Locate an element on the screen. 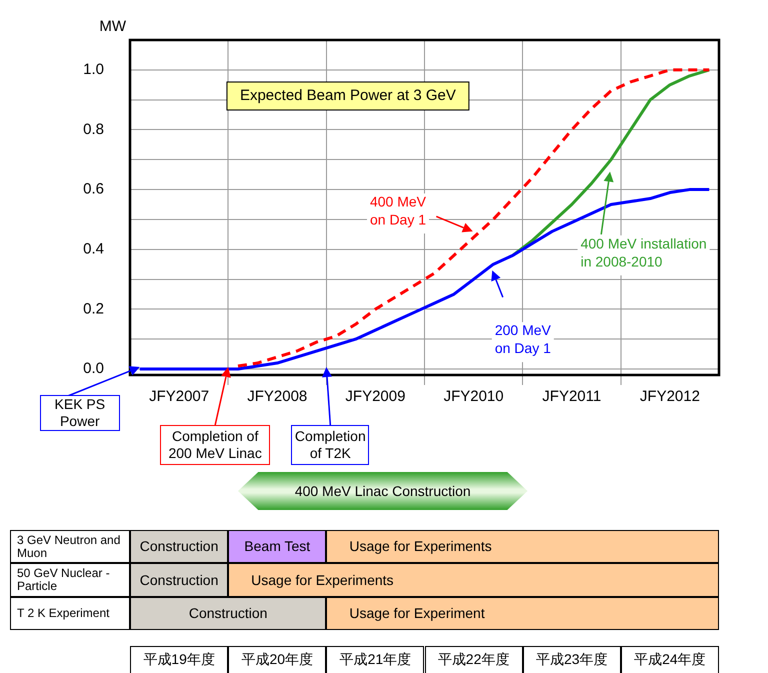 This screenshot has width=768, height=673. schedule-cell: Usage for Experiment is located at coordinates (522, 613).